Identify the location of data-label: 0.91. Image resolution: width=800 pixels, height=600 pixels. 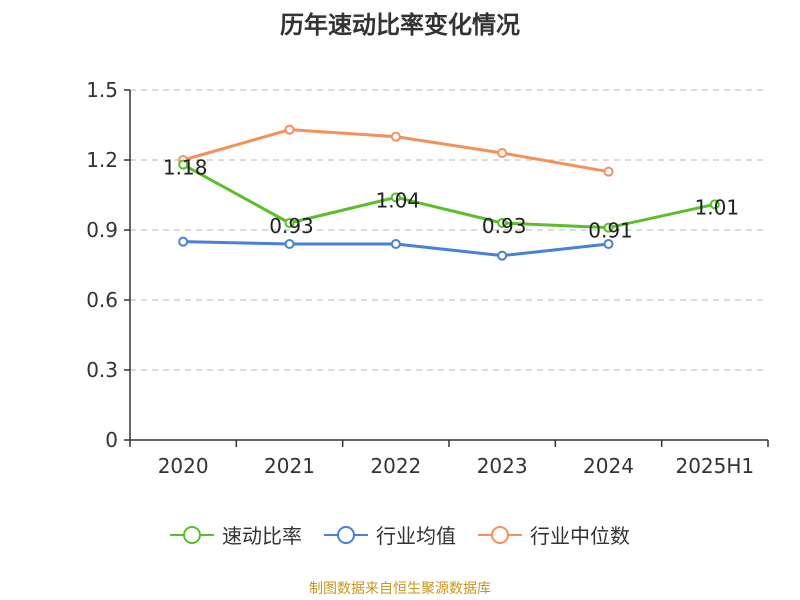
(610, 231).